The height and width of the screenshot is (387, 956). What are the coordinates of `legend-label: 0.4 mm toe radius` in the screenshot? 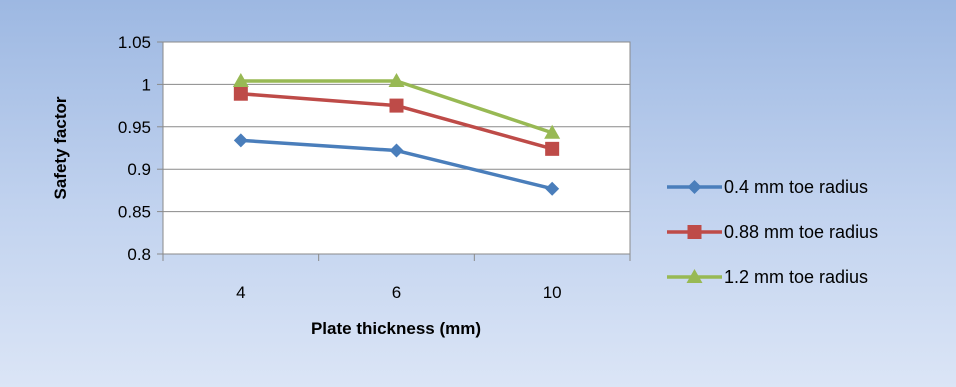 It's located at (796, 187).